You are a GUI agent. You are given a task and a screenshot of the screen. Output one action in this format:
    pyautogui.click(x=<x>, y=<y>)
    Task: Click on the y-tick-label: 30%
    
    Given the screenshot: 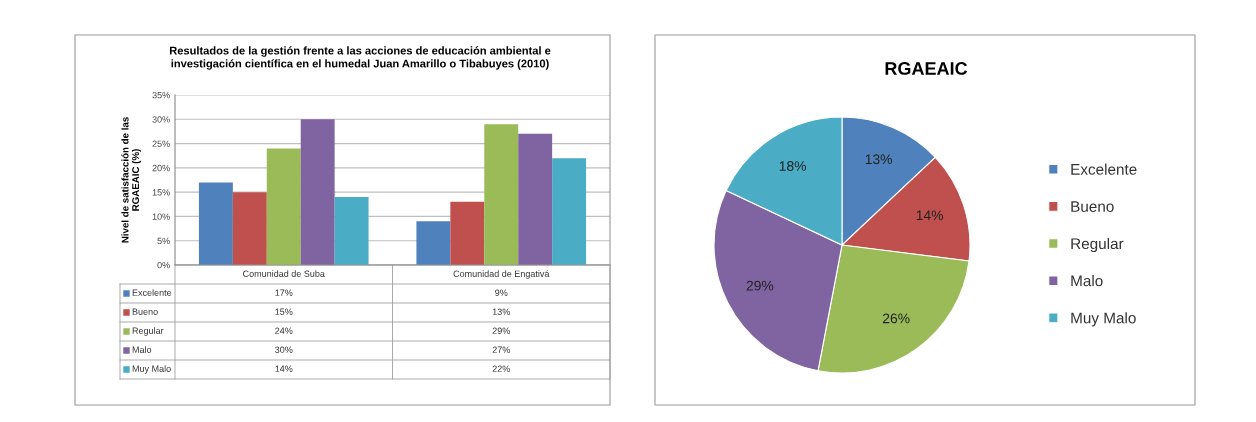 What is the action you would take?
    pyautogui.click(x=161, y=119)
    